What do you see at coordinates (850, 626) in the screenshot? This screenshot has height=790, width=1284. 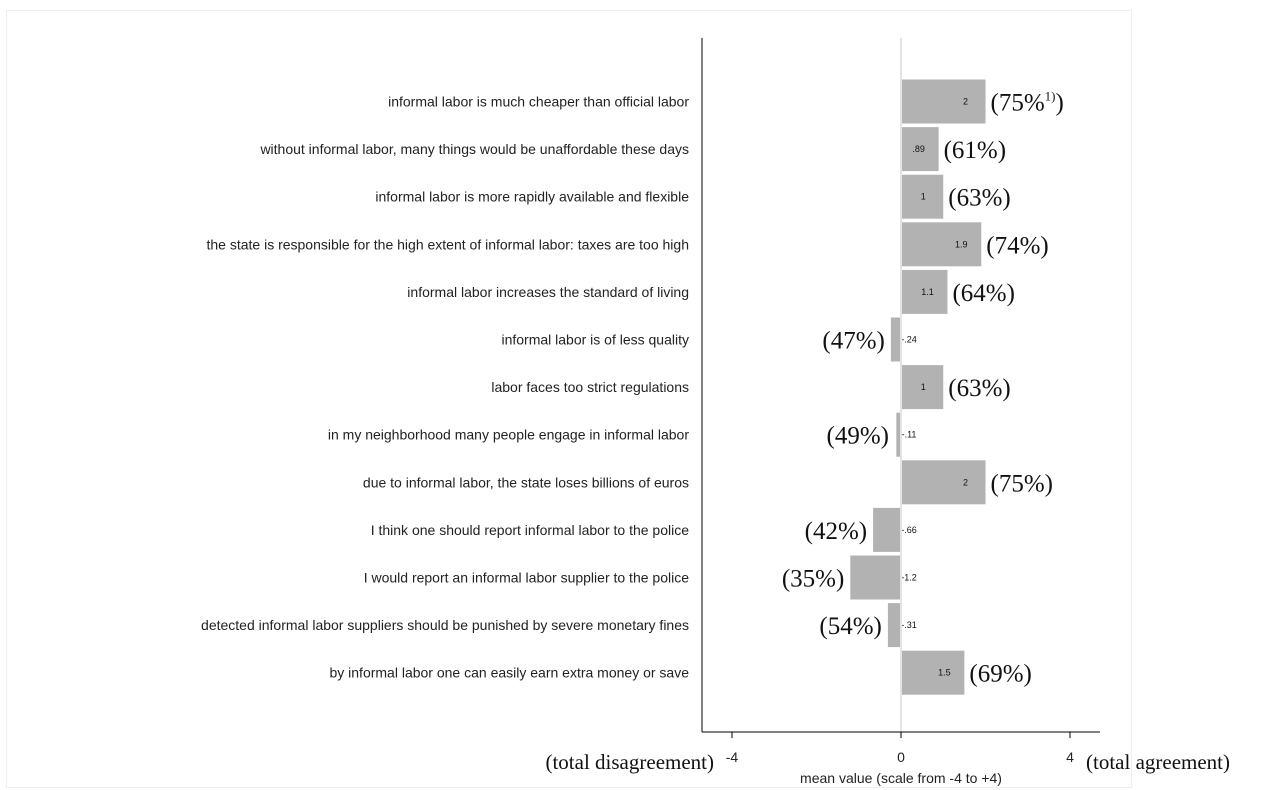 I see `agreement-percent-label: (54%)` at bounding box center [850, 626].